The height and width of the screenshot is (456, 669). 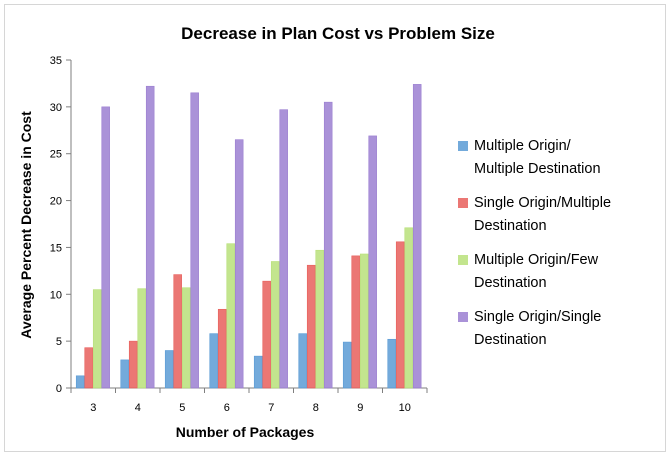 I want to click on y-tick-label: 15, so click(x=56, y=248).